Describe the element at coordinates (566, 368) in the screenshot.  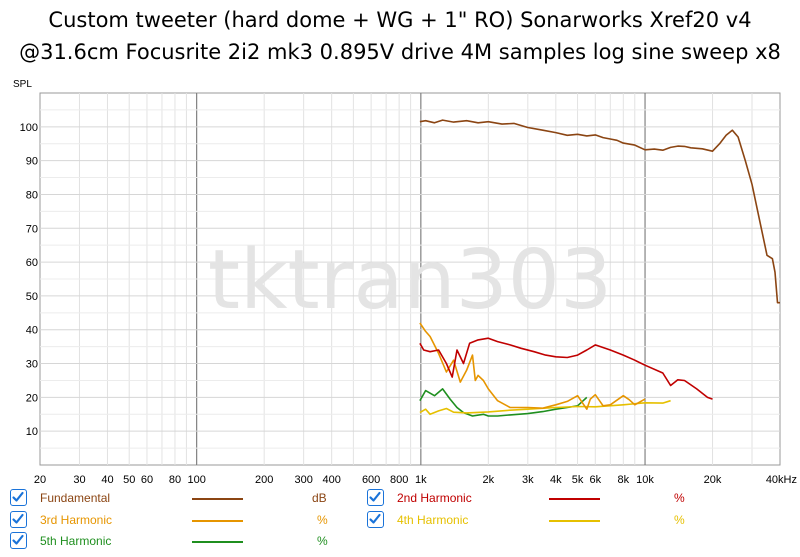
I see `series-line-2nd-harmonic` at that location.